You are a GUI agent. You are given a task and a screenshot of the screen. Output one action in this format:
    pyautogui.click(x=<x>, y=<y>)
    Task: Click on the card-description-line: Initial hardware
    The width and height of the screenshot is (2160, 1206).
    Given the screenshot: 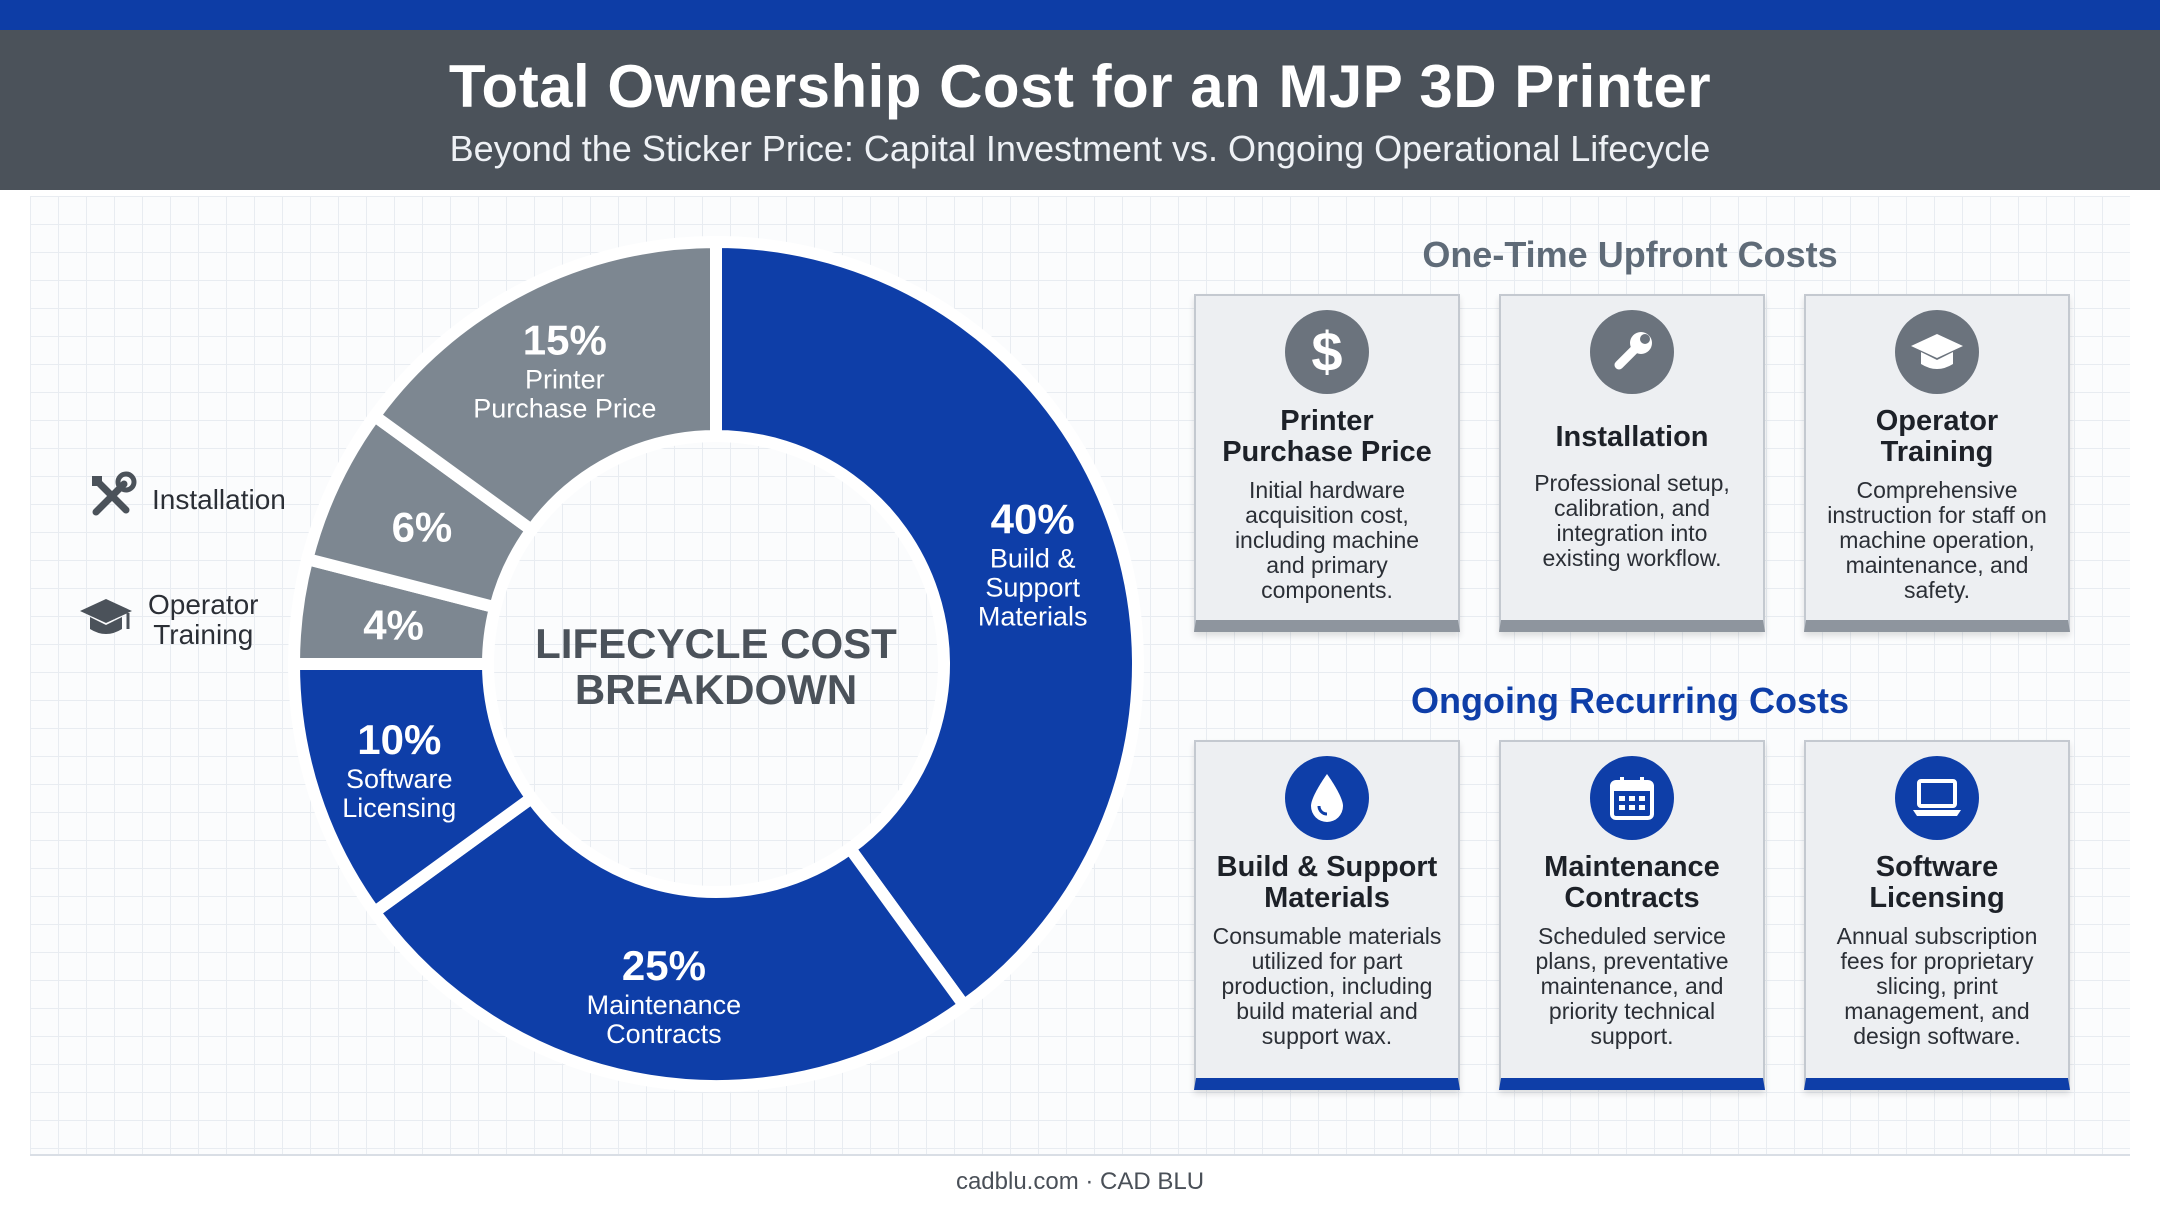 What is the action you would take?
    pyautogui.click(x=1327, y=490)
    